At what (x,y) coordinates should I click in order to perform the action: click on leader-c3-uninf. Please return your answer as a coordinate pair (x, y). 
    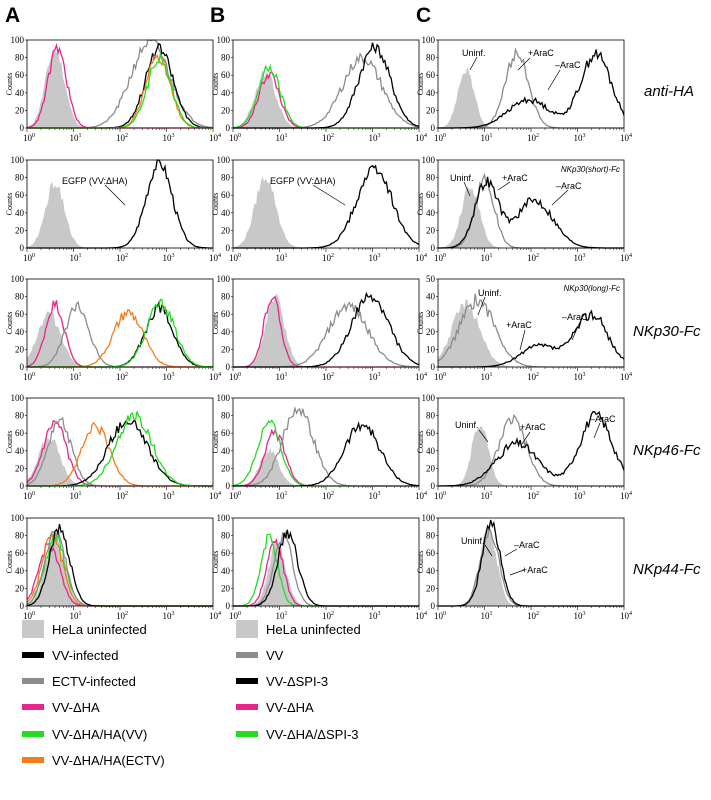
    Looking at the image, I should click on (481, 306).